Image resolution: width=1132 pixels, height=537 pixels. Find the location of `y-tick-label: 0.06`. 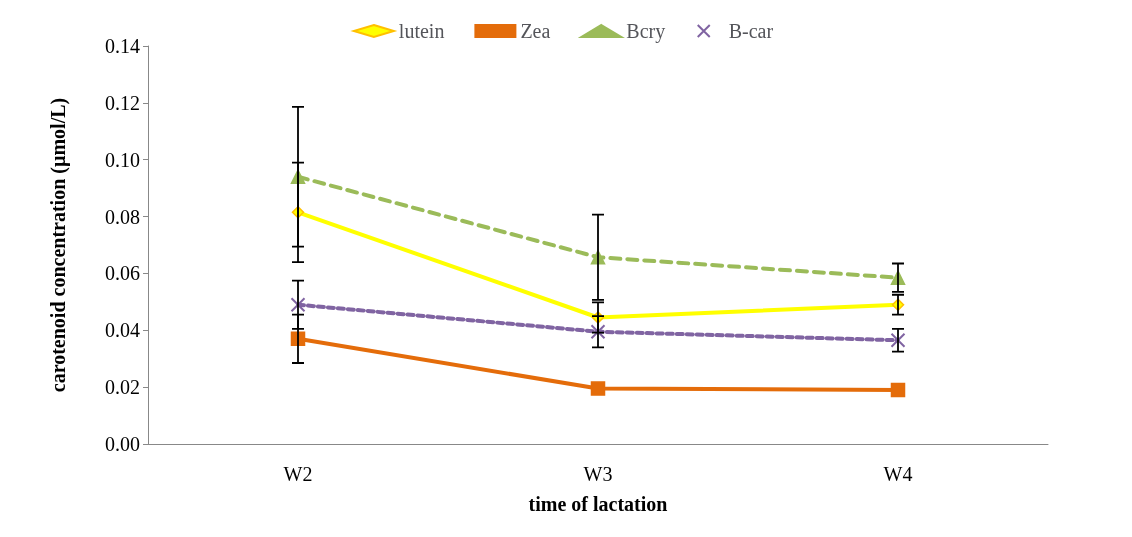

y-tick-label: 0.06 is located at coordinates (122, 273).